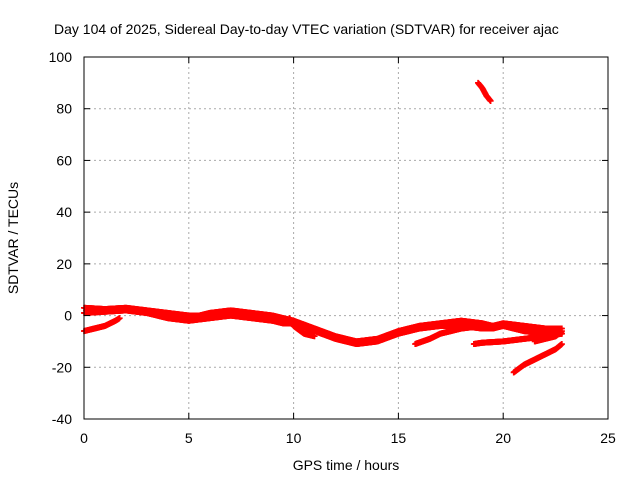 This screenshot has width=640, height=480. What do you see at coordinates (64, 109) in the screenshot?
I see `y-tick-label: 80` at bounding box center [64, 109].